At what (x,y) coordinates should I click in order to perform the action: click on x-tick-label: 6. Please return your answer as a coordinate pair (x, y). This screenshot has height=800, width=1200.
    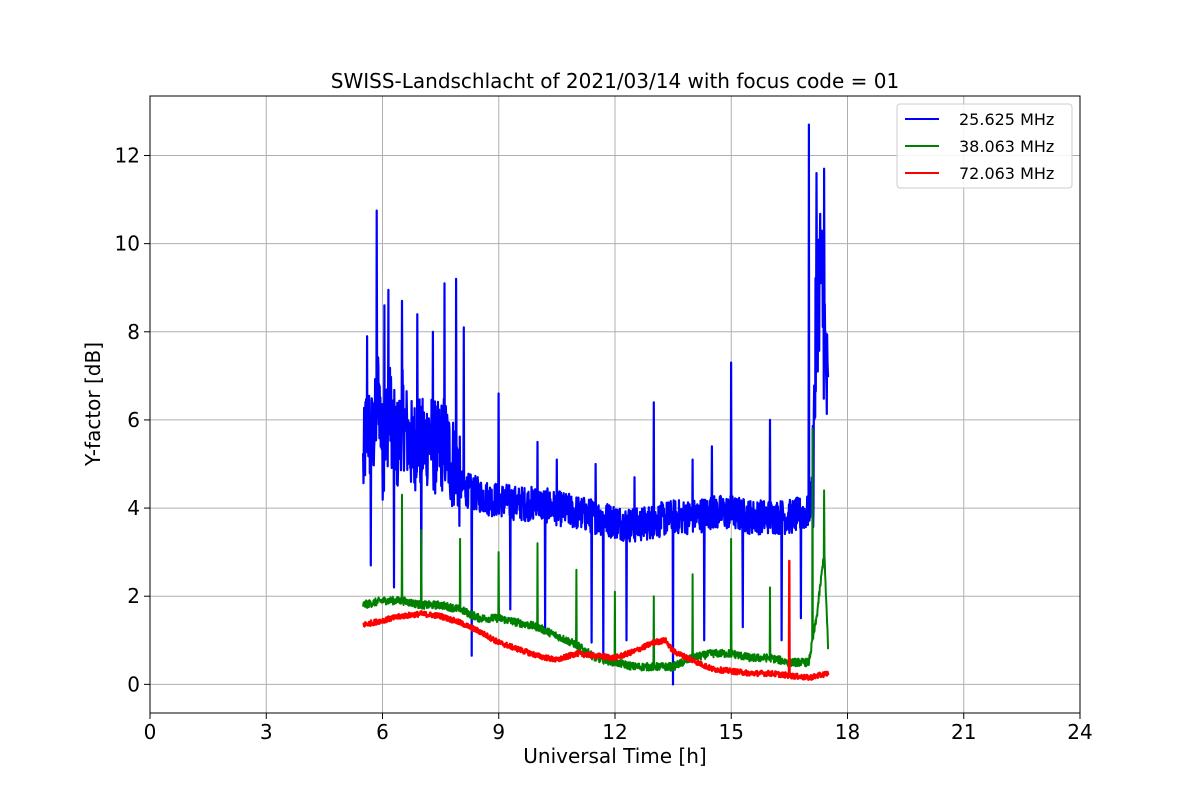
    Looking at the image, I should click on (382, 732).